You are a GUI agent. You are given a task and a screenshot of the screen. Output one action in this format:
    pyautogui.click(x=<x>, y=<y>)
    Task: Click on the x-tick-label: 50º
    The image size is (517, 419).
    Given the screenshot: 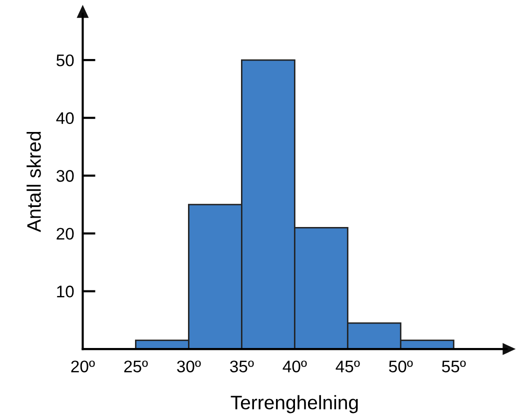 What is the action you would take?
    pyautogui.click(x=401, y=366)
    